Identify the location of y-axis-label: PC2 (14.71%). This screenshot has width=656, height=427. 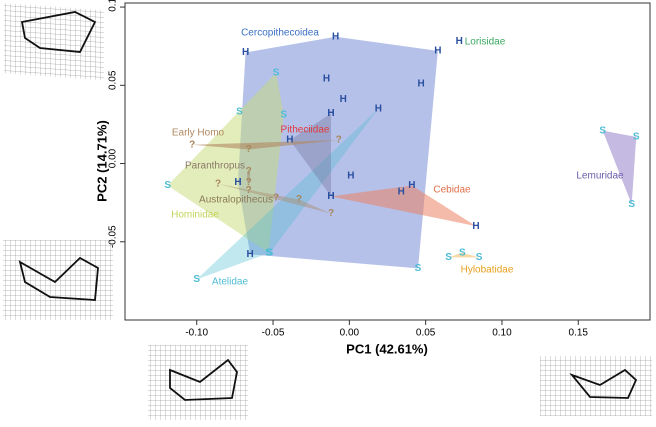
(101, 161).